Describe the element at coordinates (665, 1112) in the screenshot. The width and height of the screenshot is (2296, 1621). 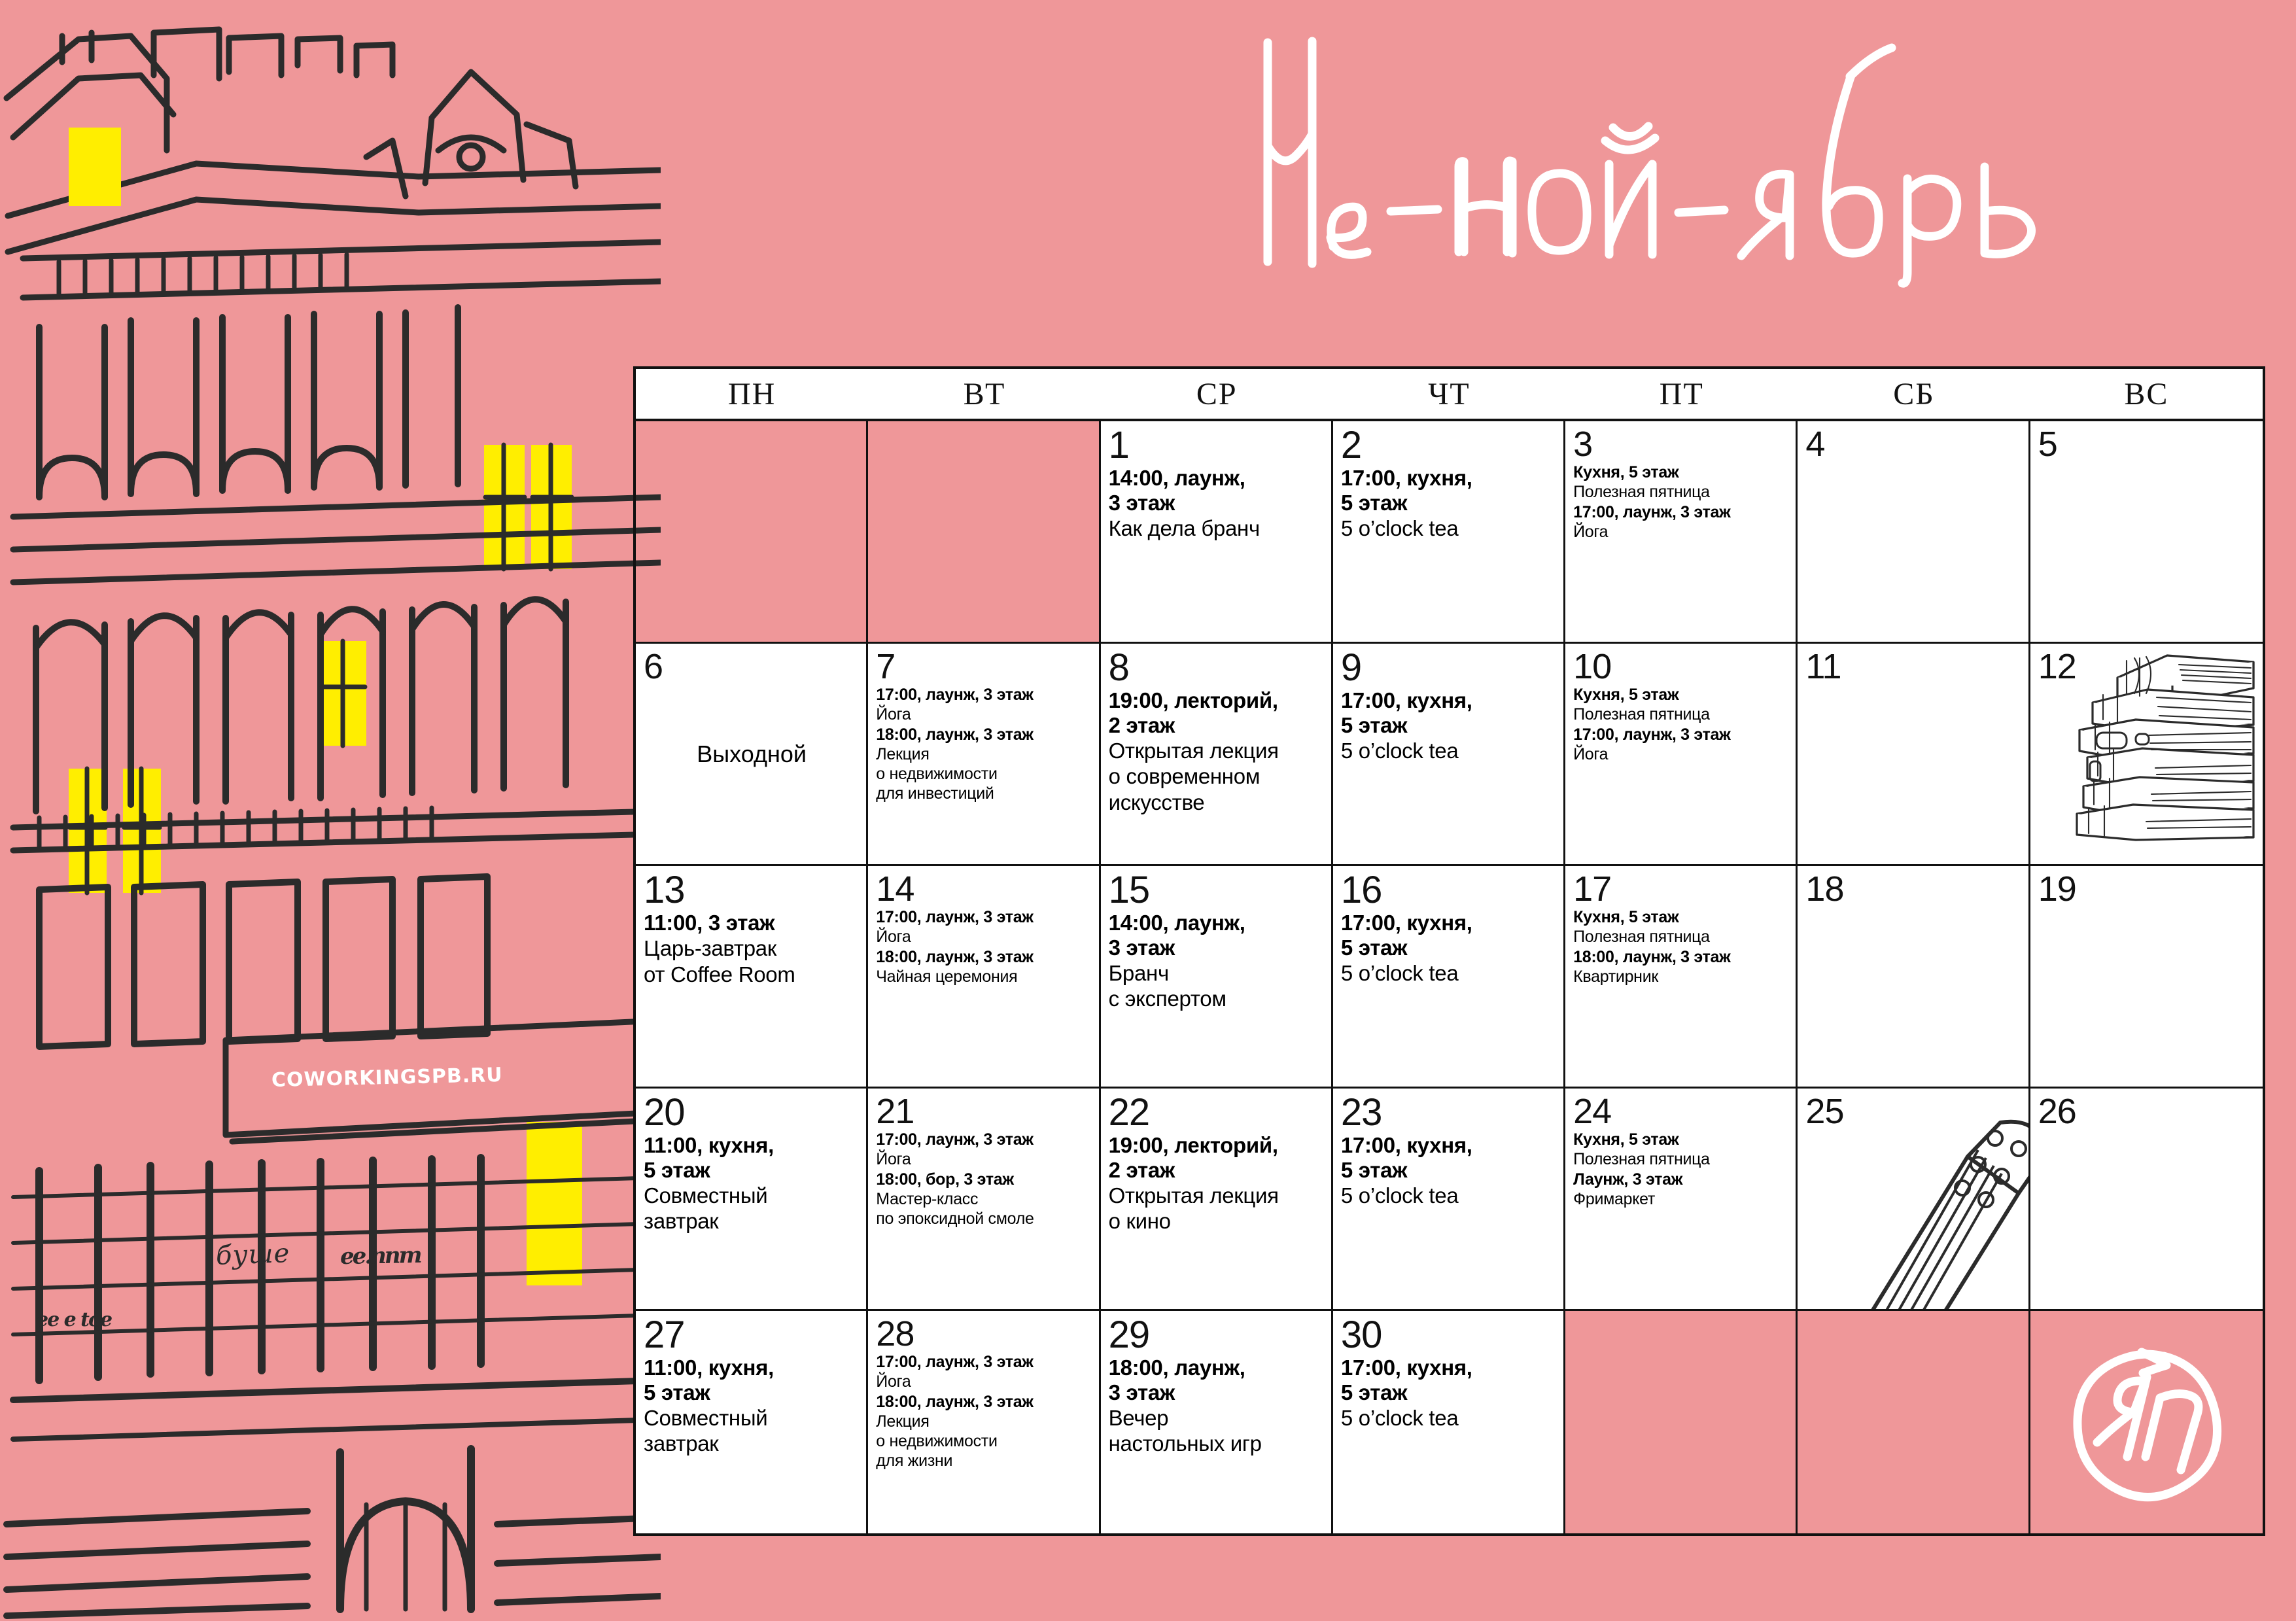
I see `day-number: 20` at that location.